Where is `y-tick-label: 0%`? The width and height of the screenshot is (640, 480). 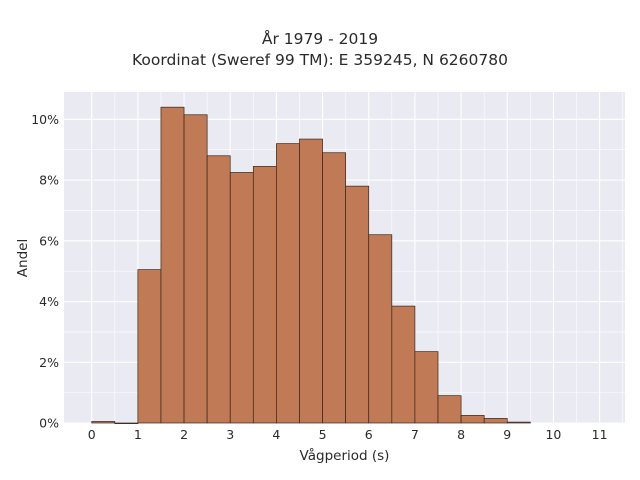
y-tick-label: 0% is located at coordinates (49, 423).